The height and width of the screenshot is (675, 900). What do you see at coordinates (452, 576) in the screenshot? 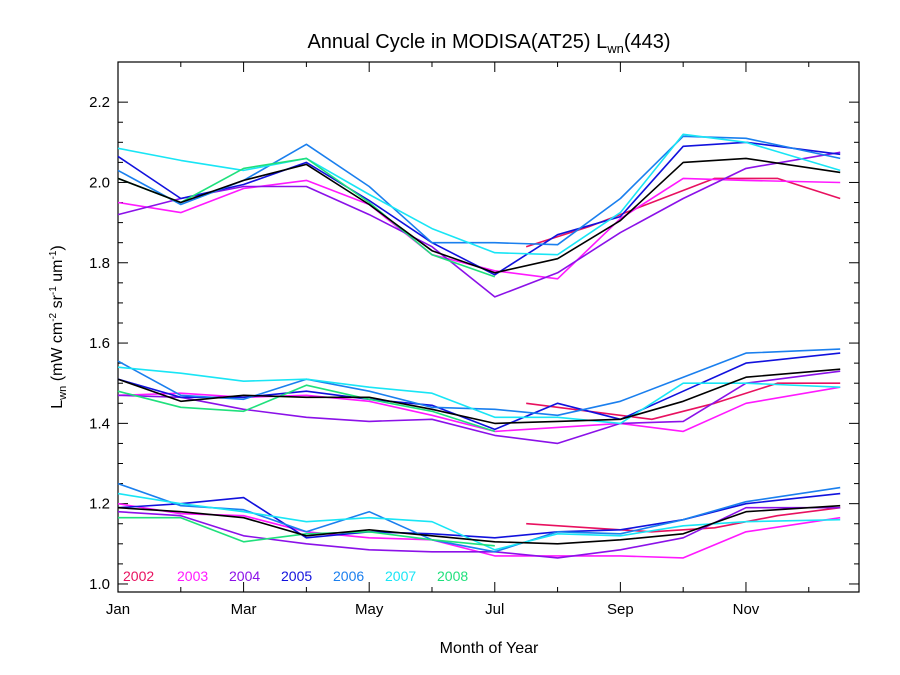
I see `legend-item-2008: 2008` at bounding box center [452, 576].